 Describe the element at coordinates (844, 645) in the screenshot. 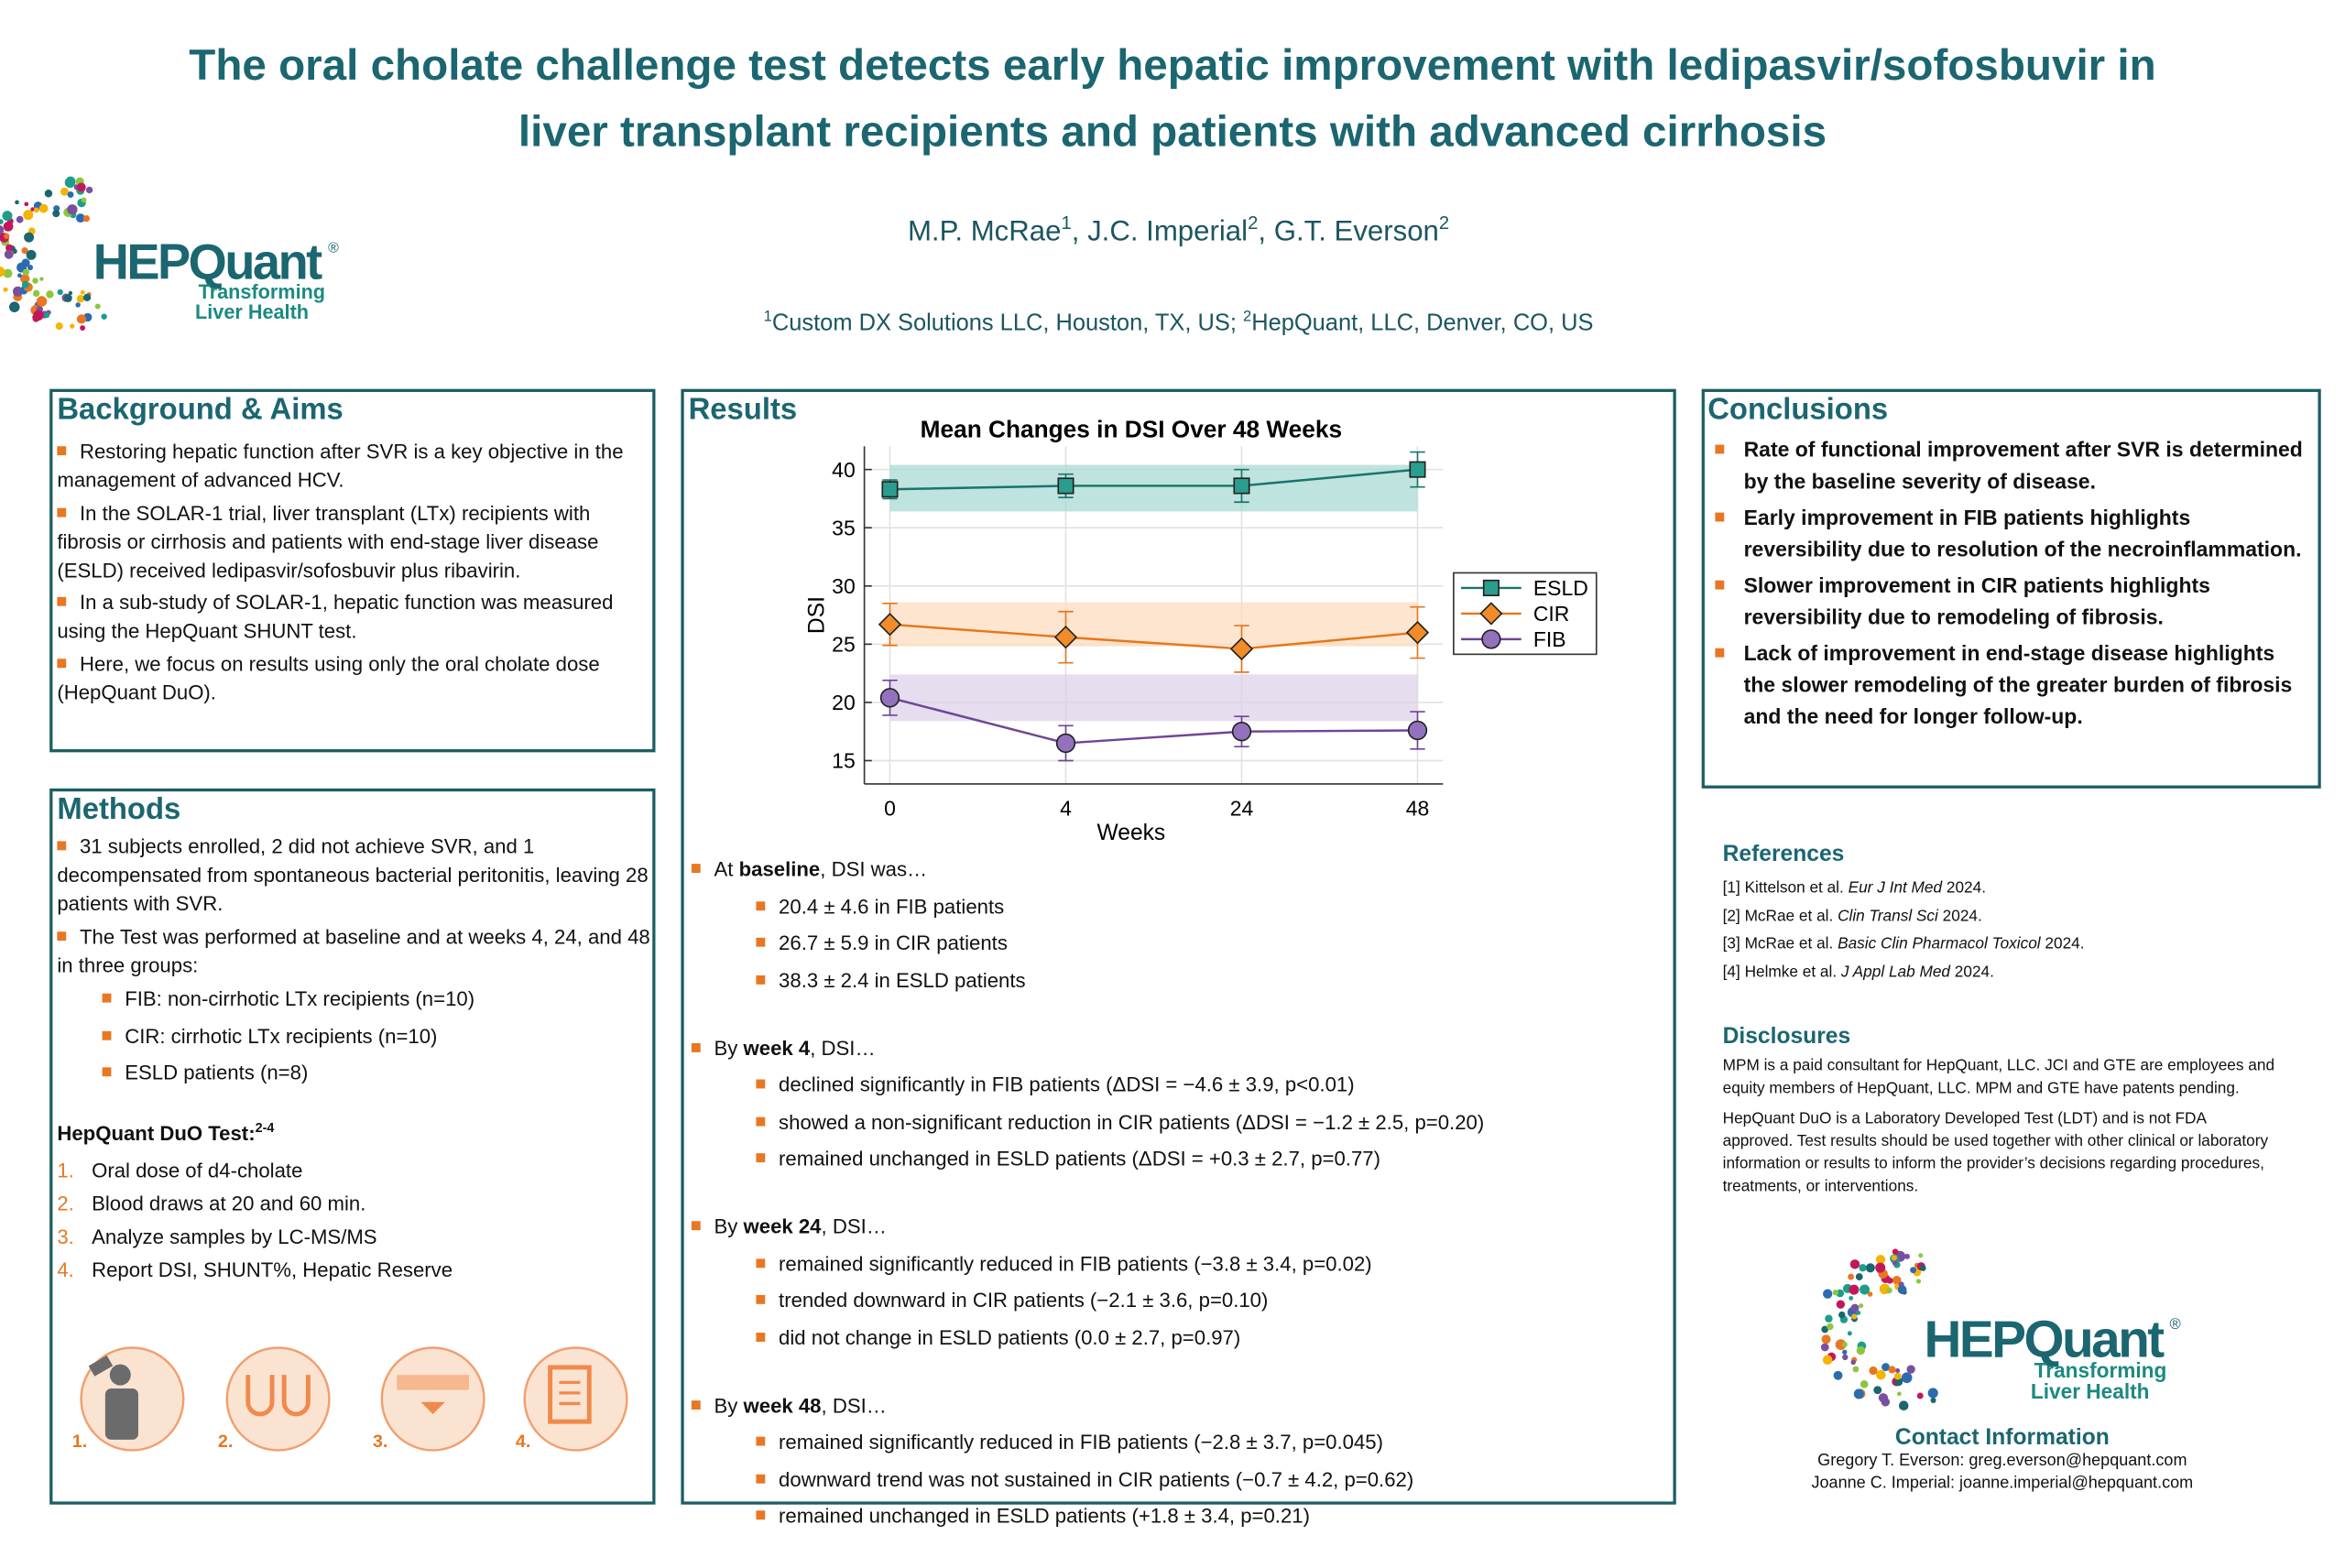

I see `y-tick-label: 25` at that location.